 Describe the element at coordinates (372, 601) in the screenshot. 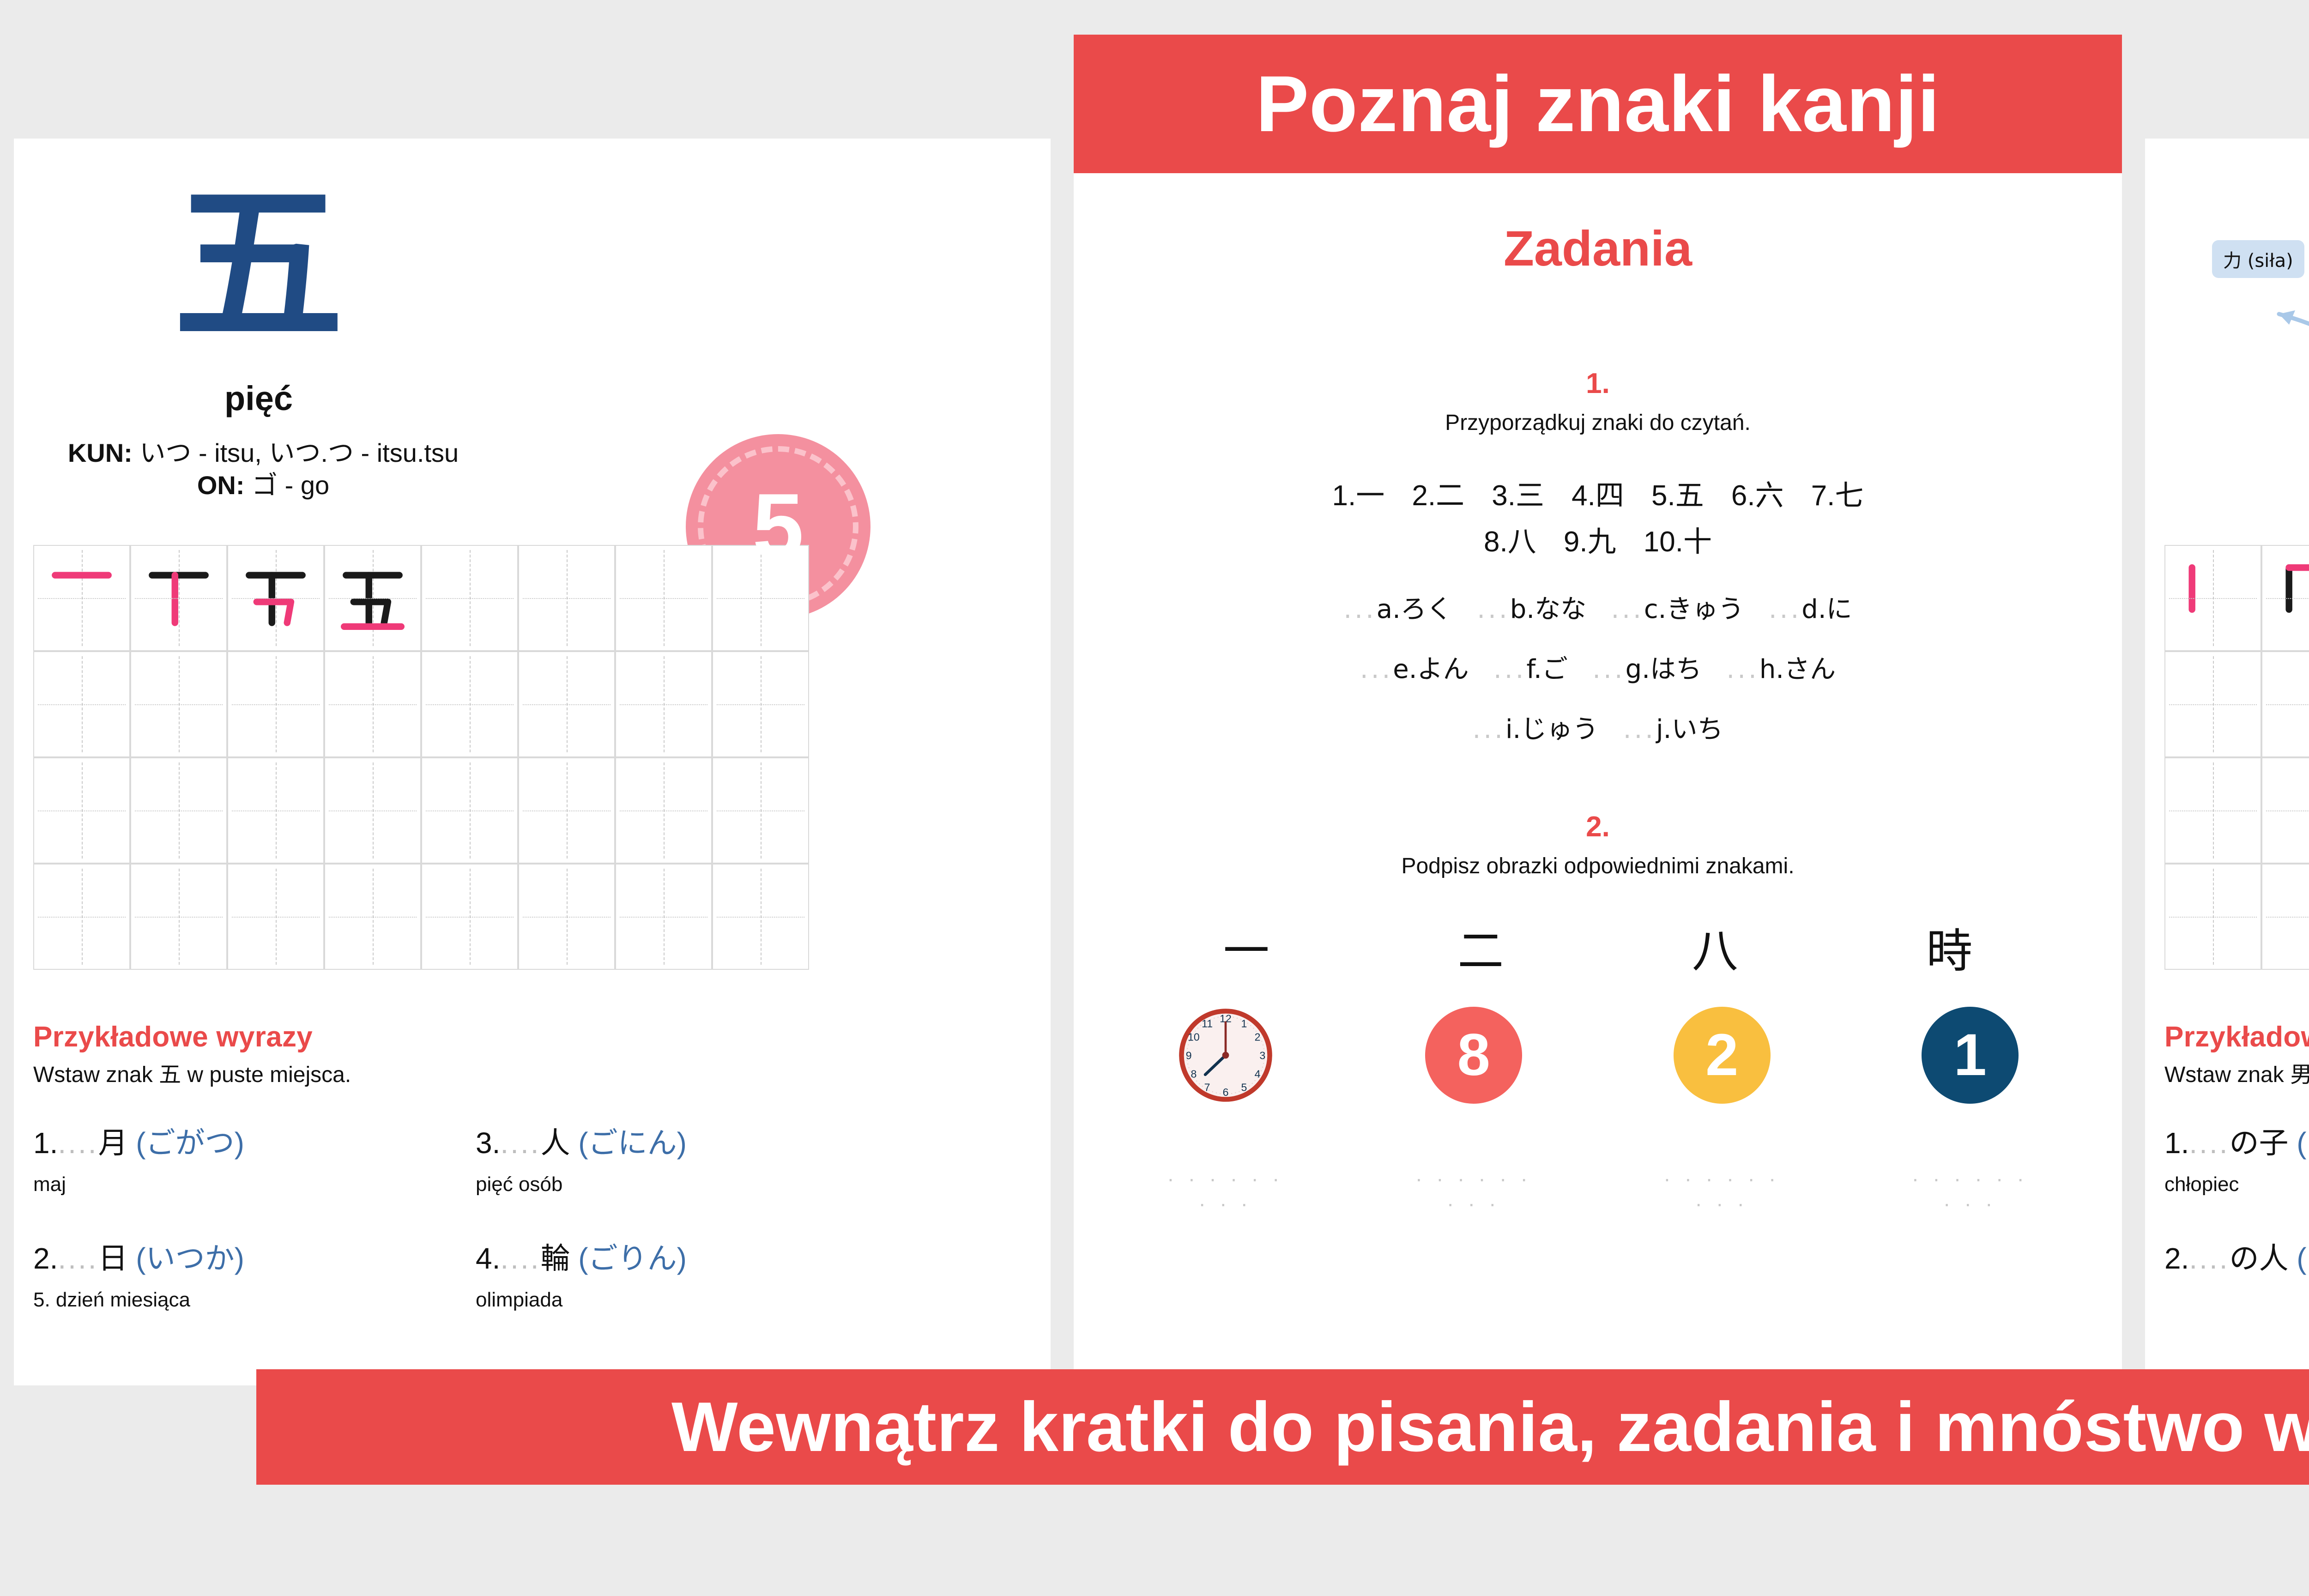

I see `stroke-order-step` at that location.